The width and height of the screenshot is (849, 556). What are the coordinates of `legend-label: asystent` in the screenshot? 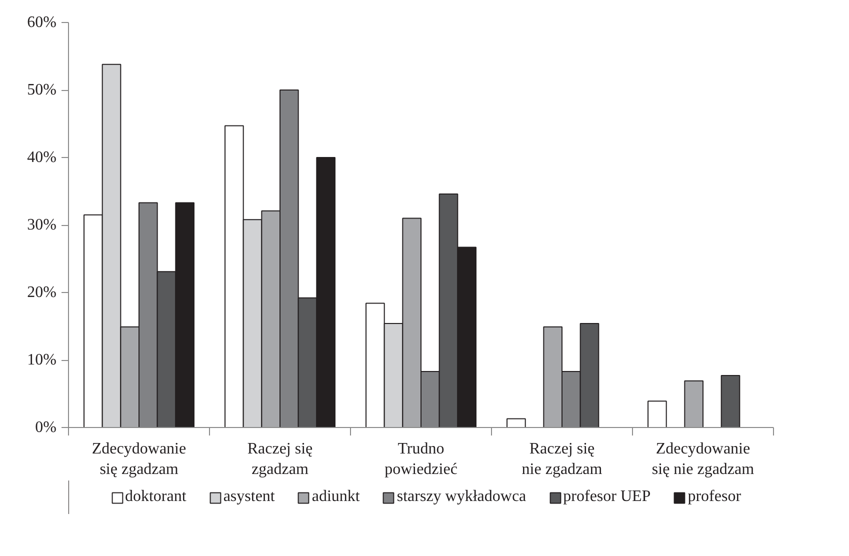 It's located at (249, 497).